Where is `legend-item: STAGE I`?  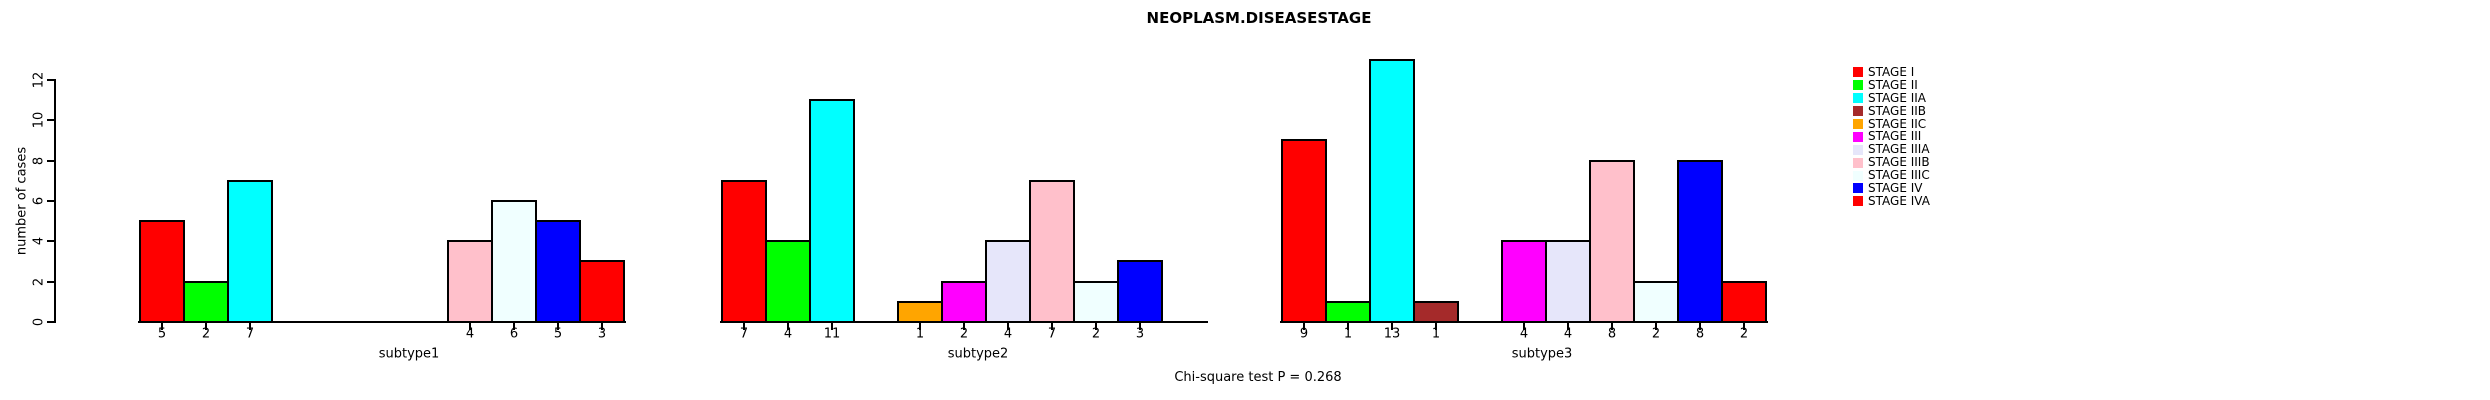
legend-item: STAGE I is located at coordinates (1891, 72).